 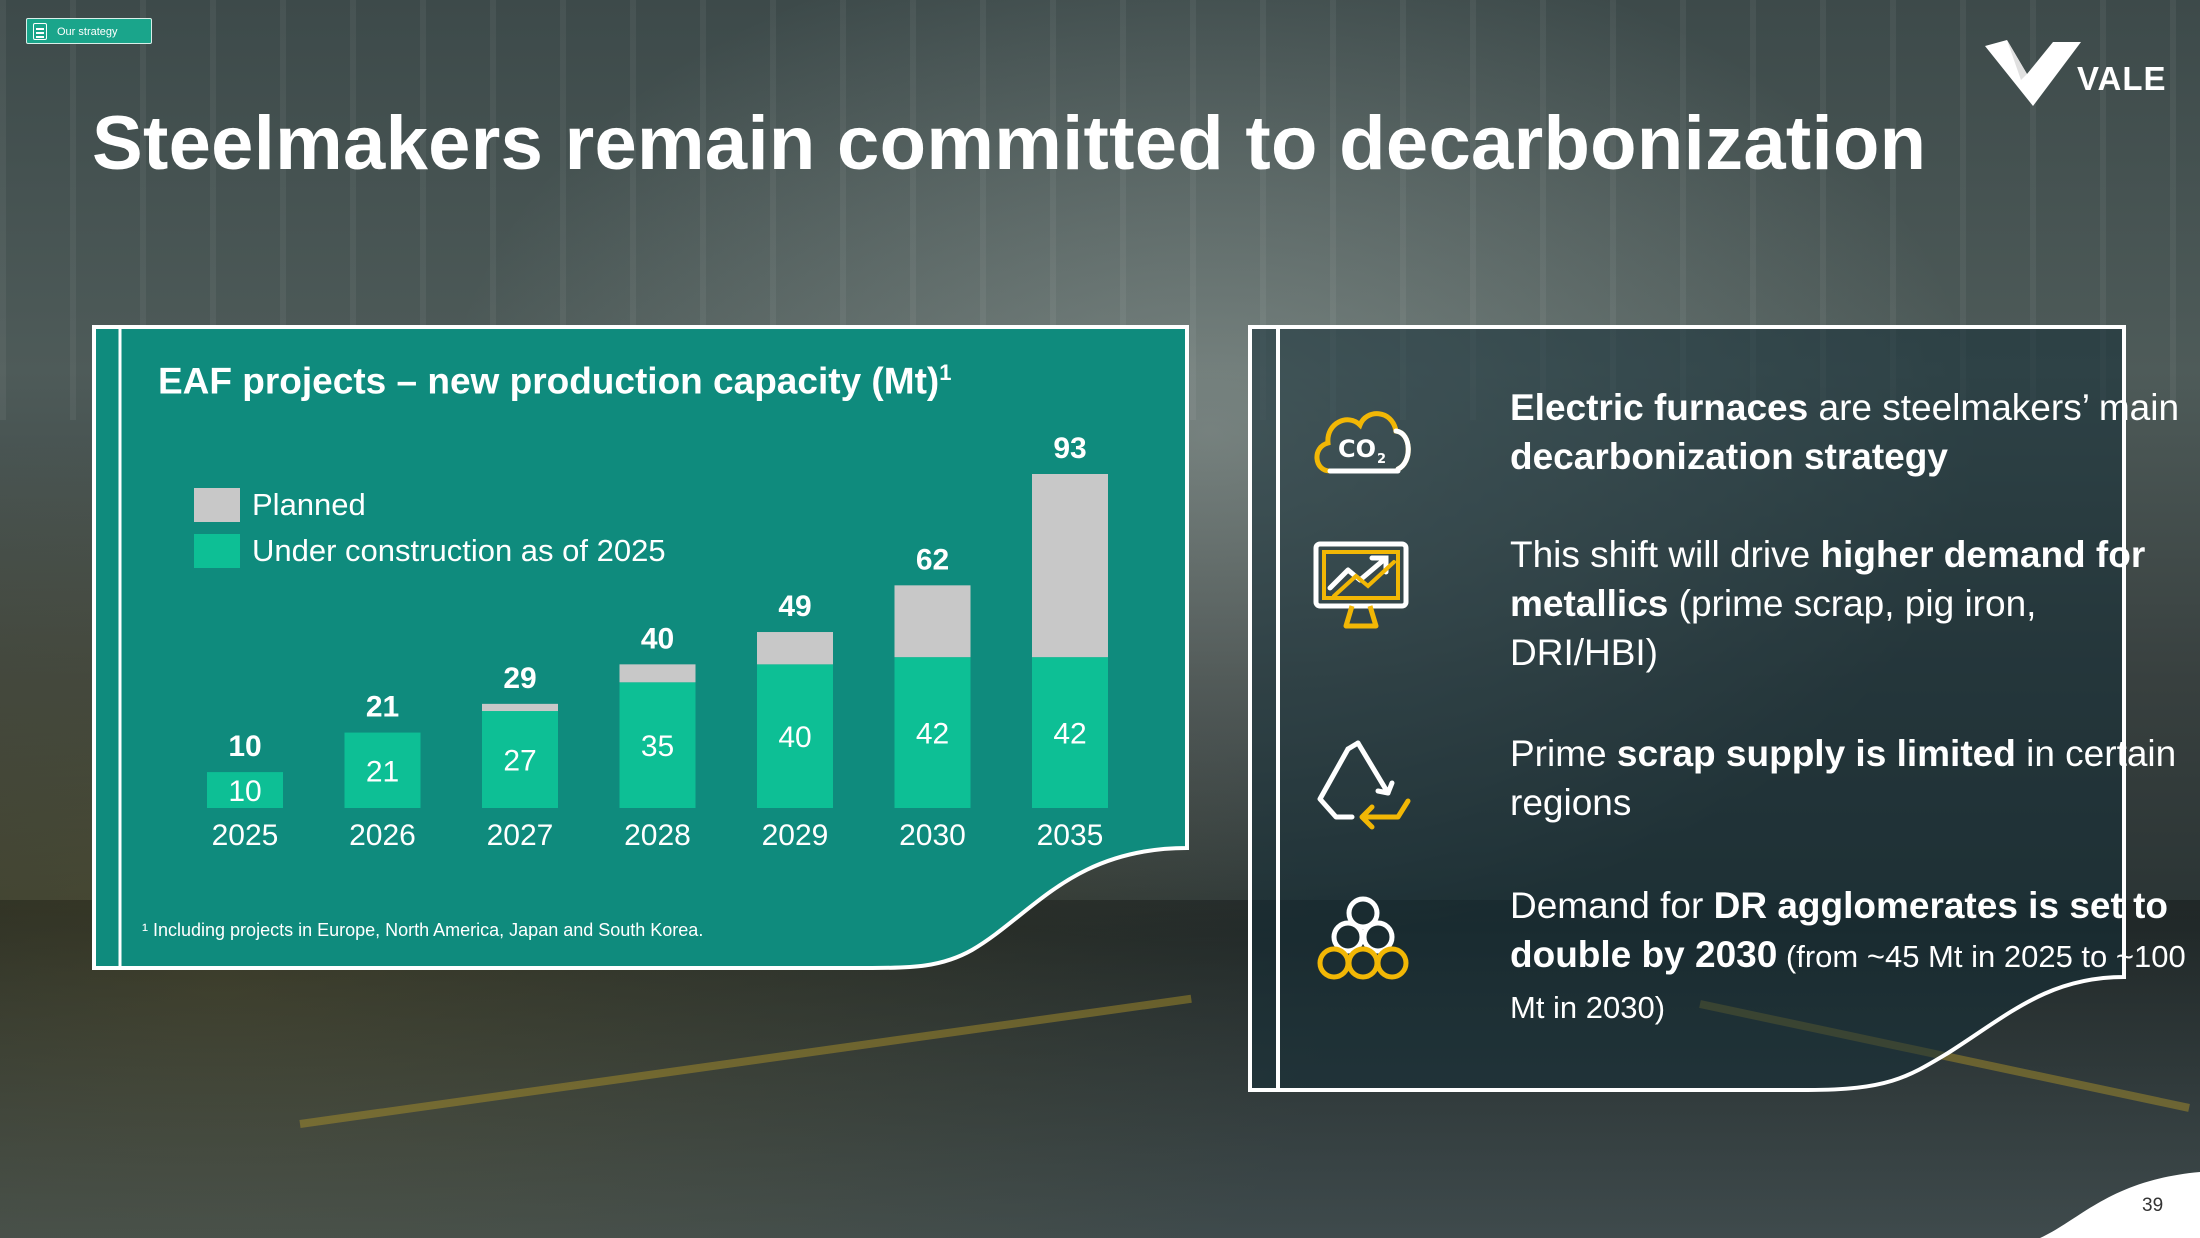 I want to click on point-text-segment: (prime scrap, pig iron, DRI/HBI), so click(x=1773, y=628).